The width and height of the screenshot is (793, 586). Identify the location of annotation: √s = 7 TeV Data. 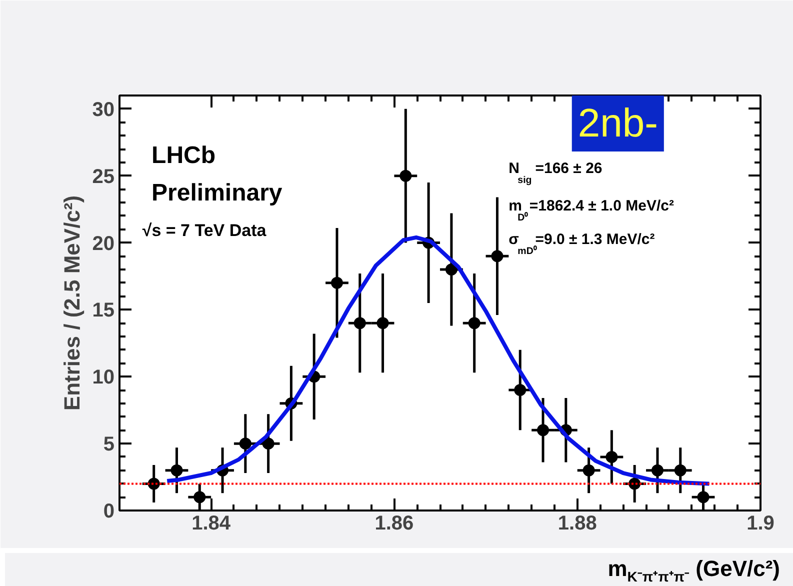
(204, 230).